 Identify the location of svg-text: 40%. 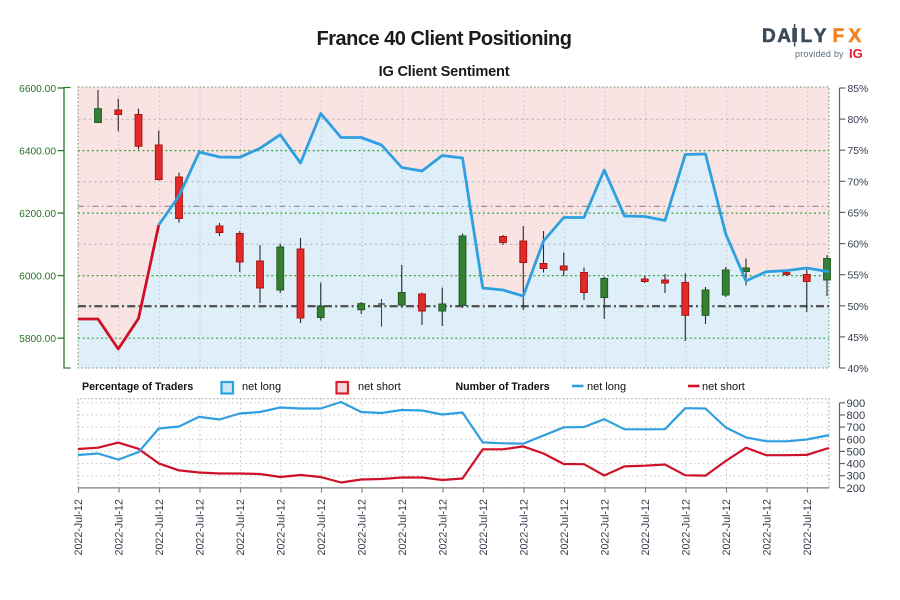
(858, 369).